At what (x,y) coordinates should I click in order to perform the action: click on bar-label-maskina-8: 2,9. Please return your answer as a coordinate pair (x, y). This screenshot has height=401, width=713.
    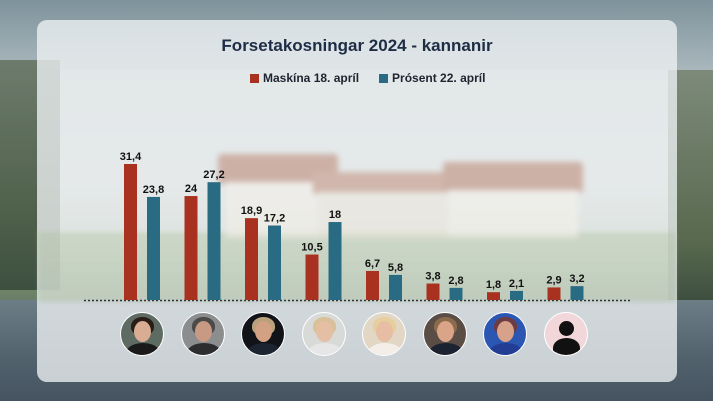
    Looking at the image, I should click on (553, 280).